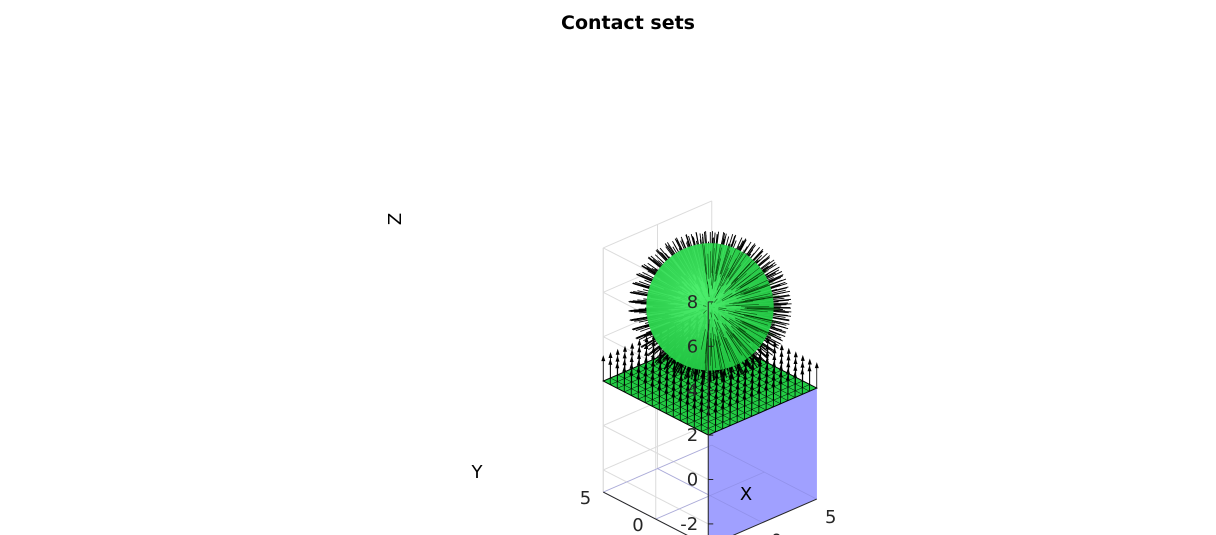 This screenshot has height=535, width=1216. Describe the element at coordinates (710, 307) in the screenshot. I see `sphere` at that location.